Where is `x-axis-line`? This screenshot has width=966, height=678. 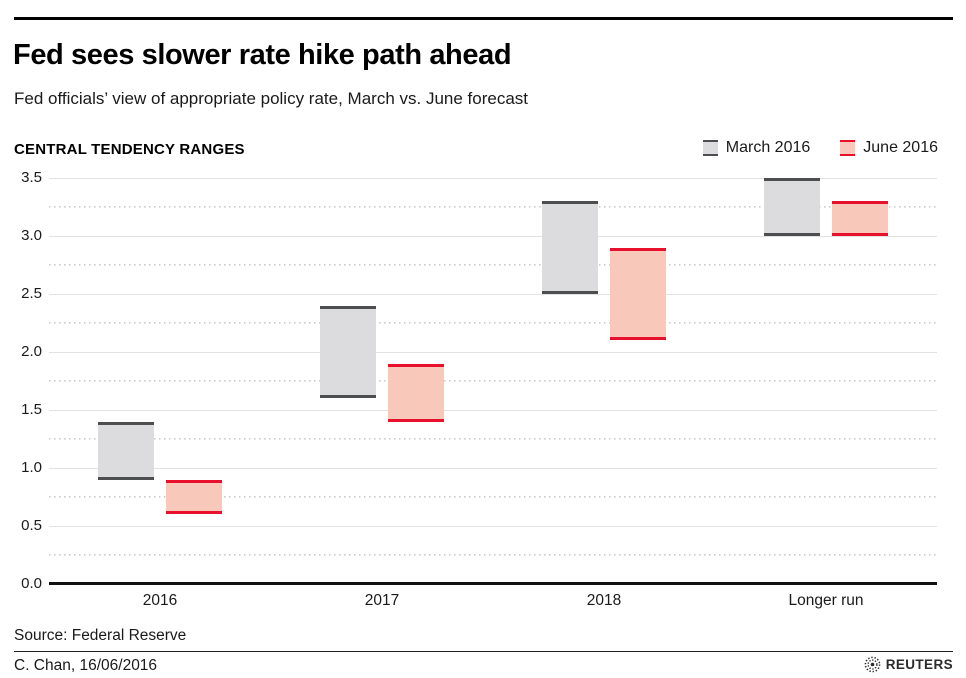 x-axis-line is located at coordinates (493, 583).